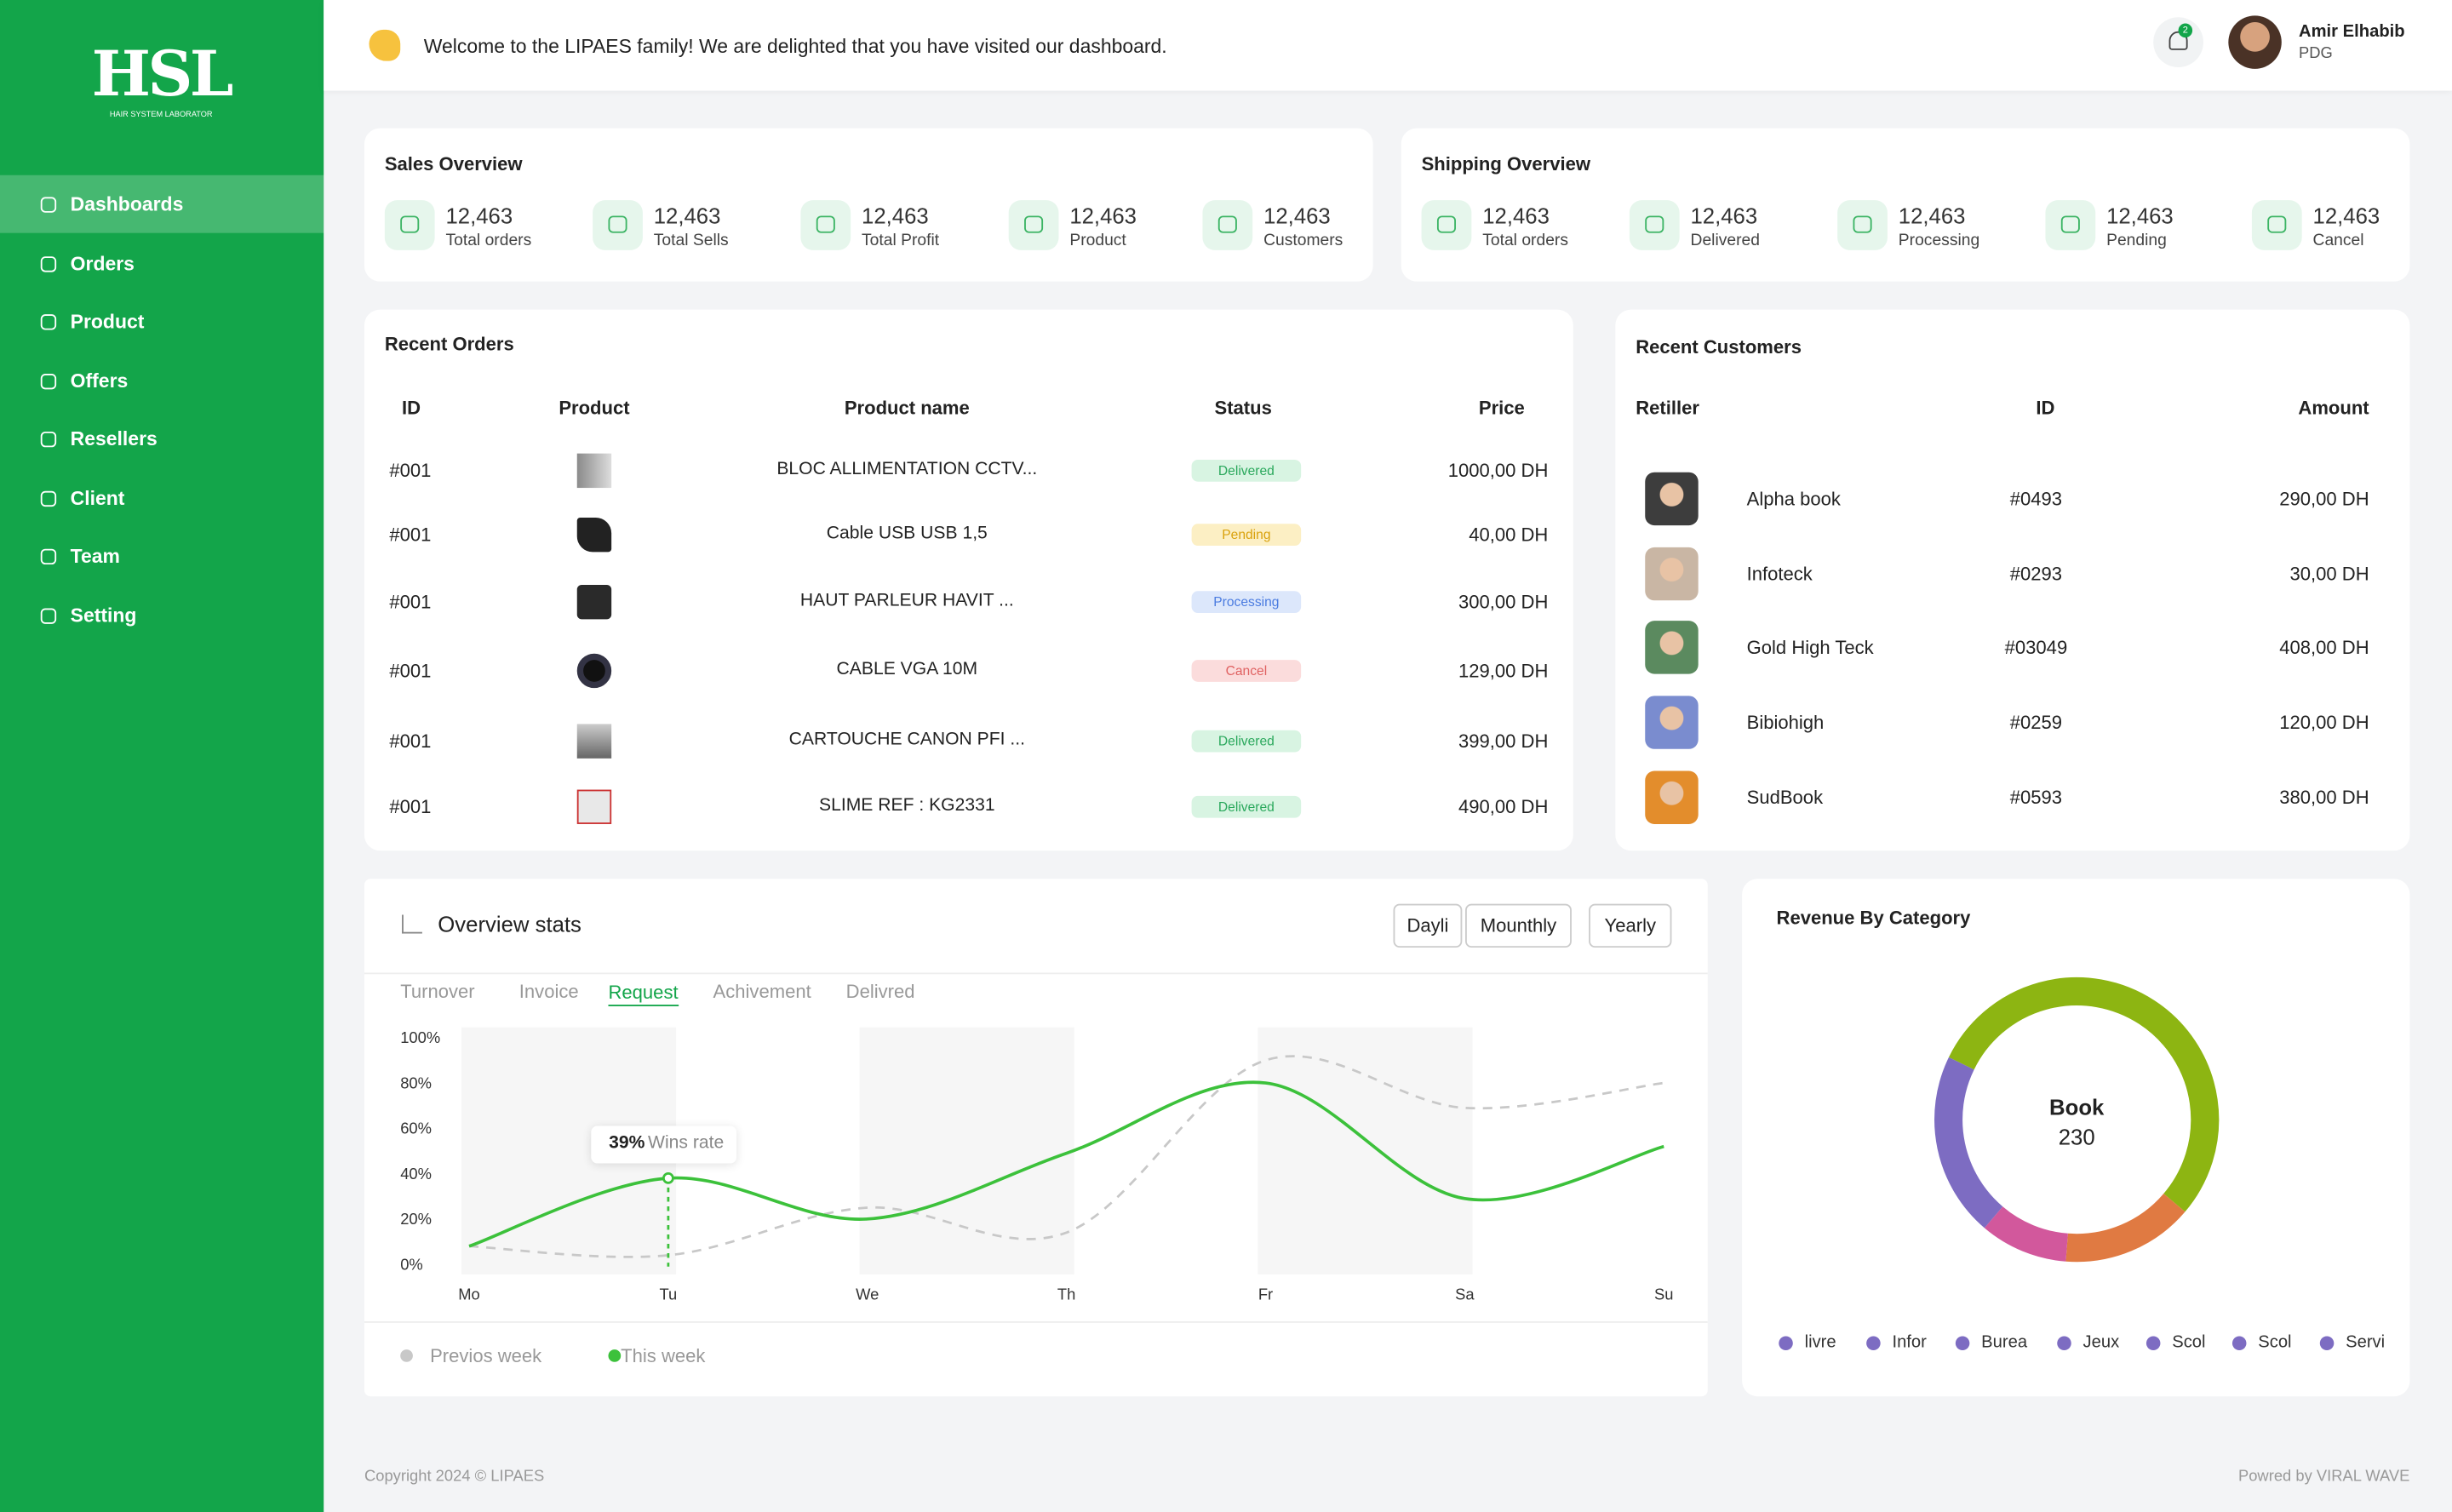 This screenshot has width=2452, height=1512. I want to click on menu-item: Resellers, so click(114, 438).